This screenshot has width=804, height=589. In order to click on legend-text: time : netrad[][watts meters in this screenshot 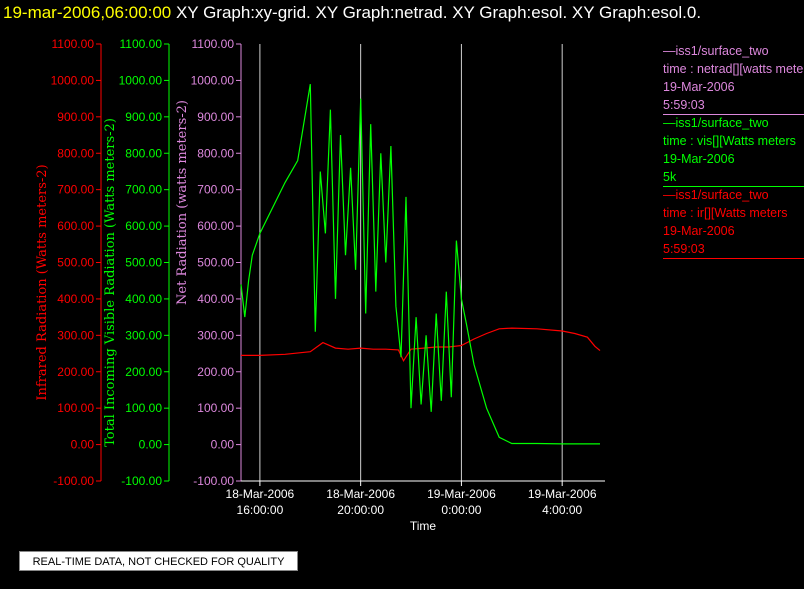, I will do `click(733, 69)`.